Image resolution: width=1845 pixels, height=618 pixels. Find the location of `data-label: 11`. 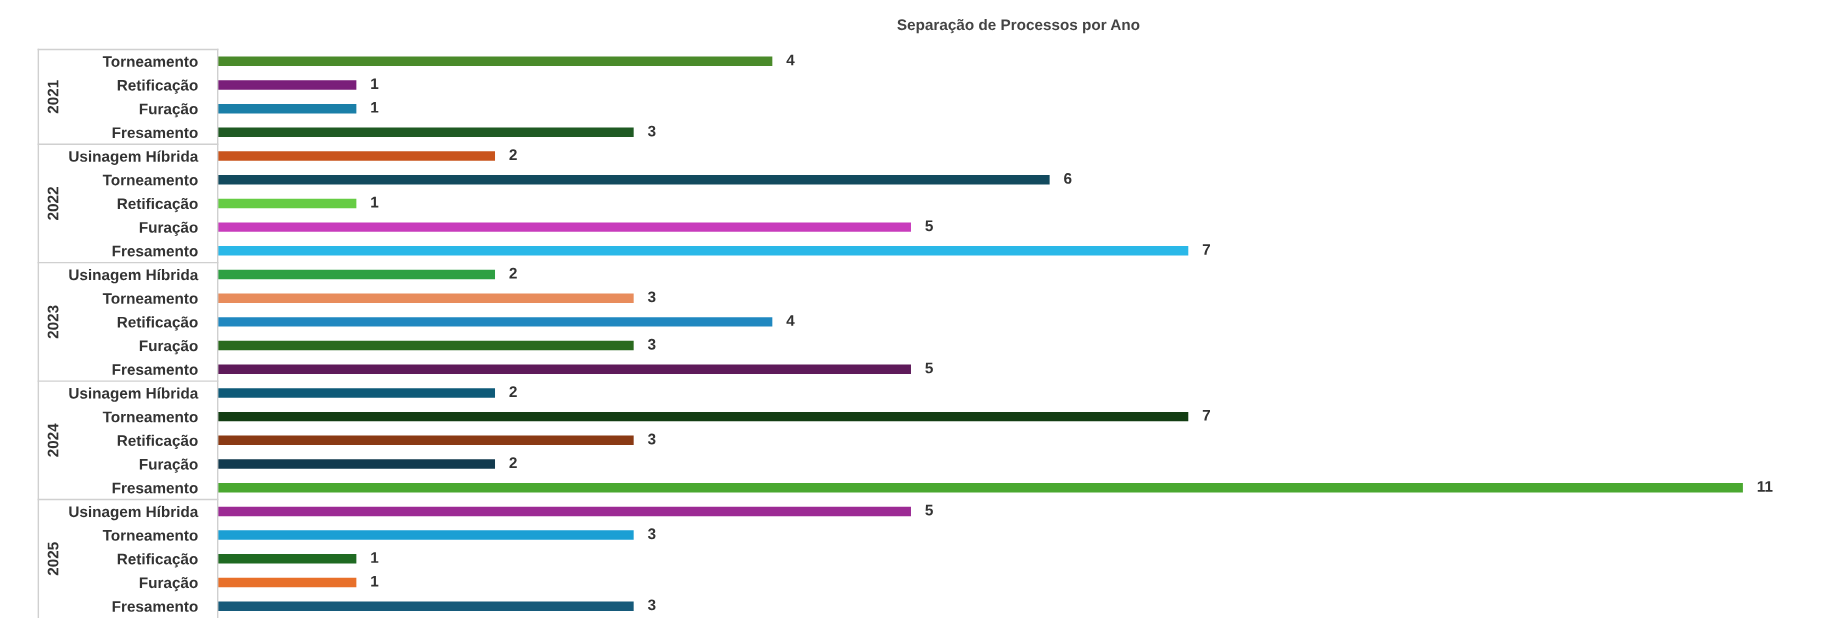

data-label: 11 is located at coordinates (1765, 486).